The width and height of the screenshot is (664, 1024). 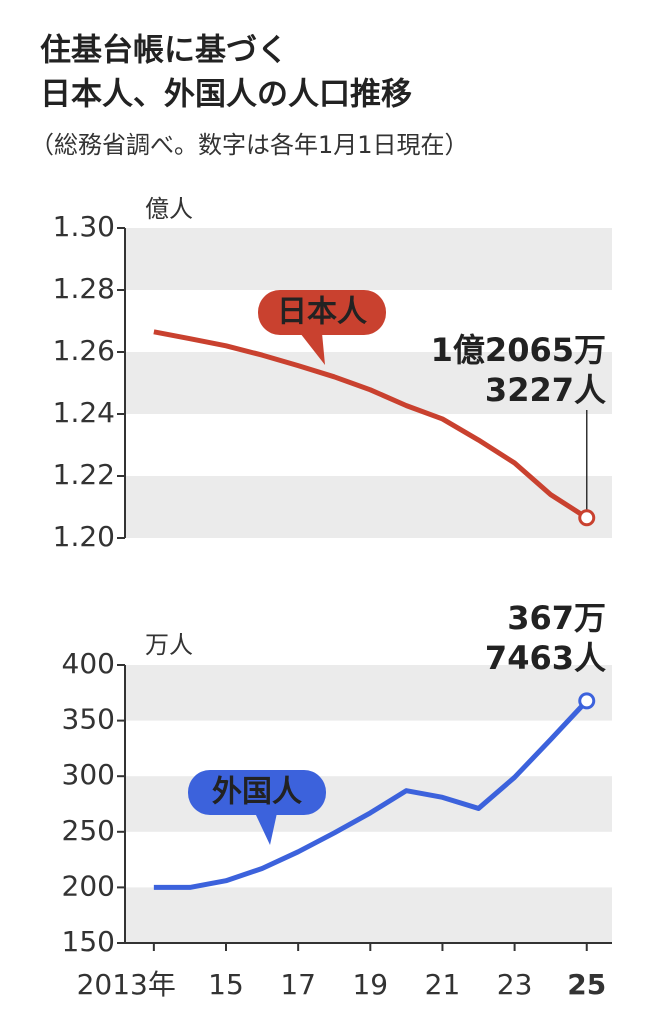 I want to click on title-line: 住基台帳に基づく, so click(x=164, y=51).